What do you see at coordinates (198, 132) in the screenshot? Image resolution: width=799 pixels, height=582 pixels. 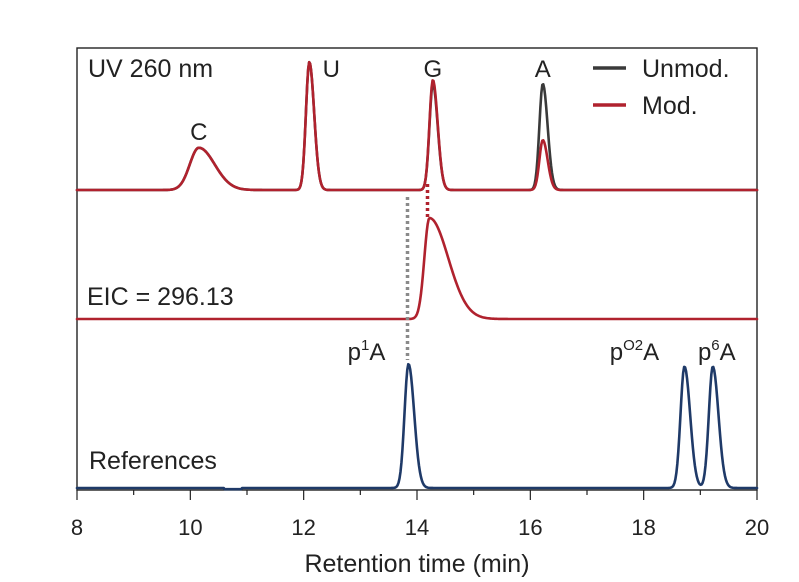 I see `peak-label: C` at bounding box center [198, 132].